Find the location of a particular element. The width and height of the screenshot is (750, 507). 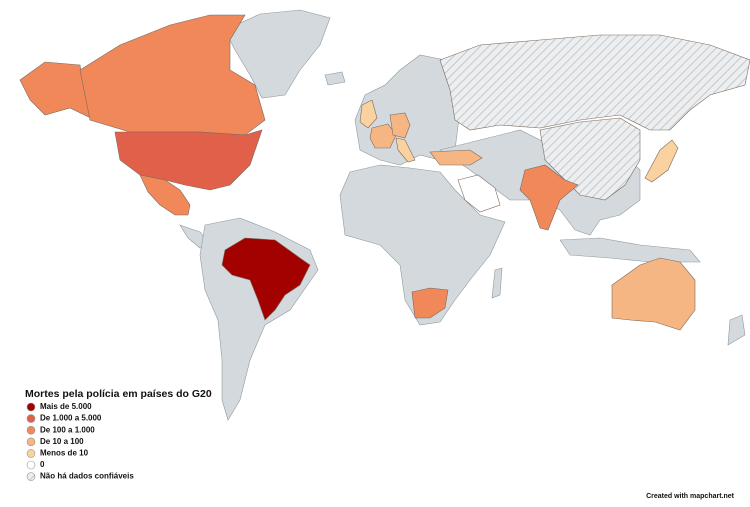

australia is located at coordinates (653, 294).